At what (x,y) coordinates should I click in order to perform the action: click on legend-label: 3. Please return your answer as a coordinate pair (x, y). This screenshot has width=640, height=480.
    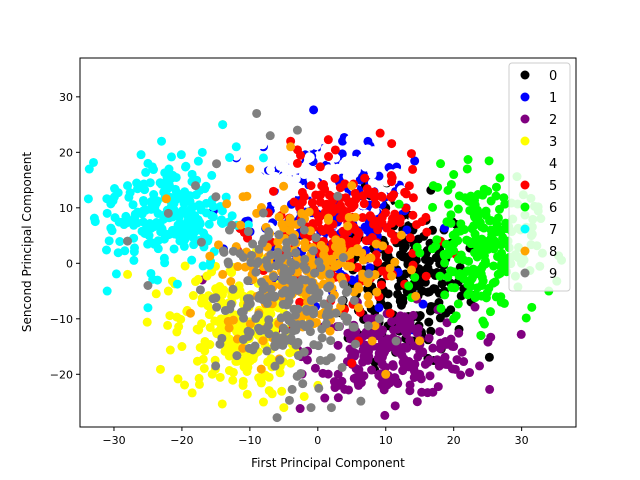
    Looking at the image, I should click on (553, 142).